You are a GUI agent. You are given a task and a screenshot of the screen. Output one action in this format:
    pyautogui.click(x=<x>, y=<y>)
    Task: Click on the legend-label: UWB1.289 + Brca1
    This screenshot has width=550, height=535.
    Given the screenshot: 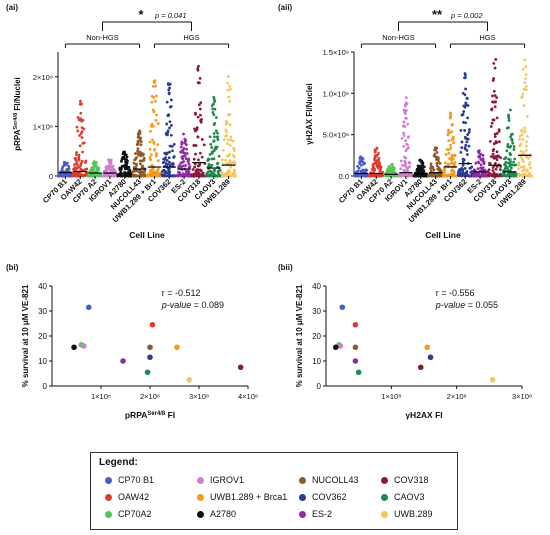 What is the action you would take?
    pyautogui.click(x=249, y=497)
    